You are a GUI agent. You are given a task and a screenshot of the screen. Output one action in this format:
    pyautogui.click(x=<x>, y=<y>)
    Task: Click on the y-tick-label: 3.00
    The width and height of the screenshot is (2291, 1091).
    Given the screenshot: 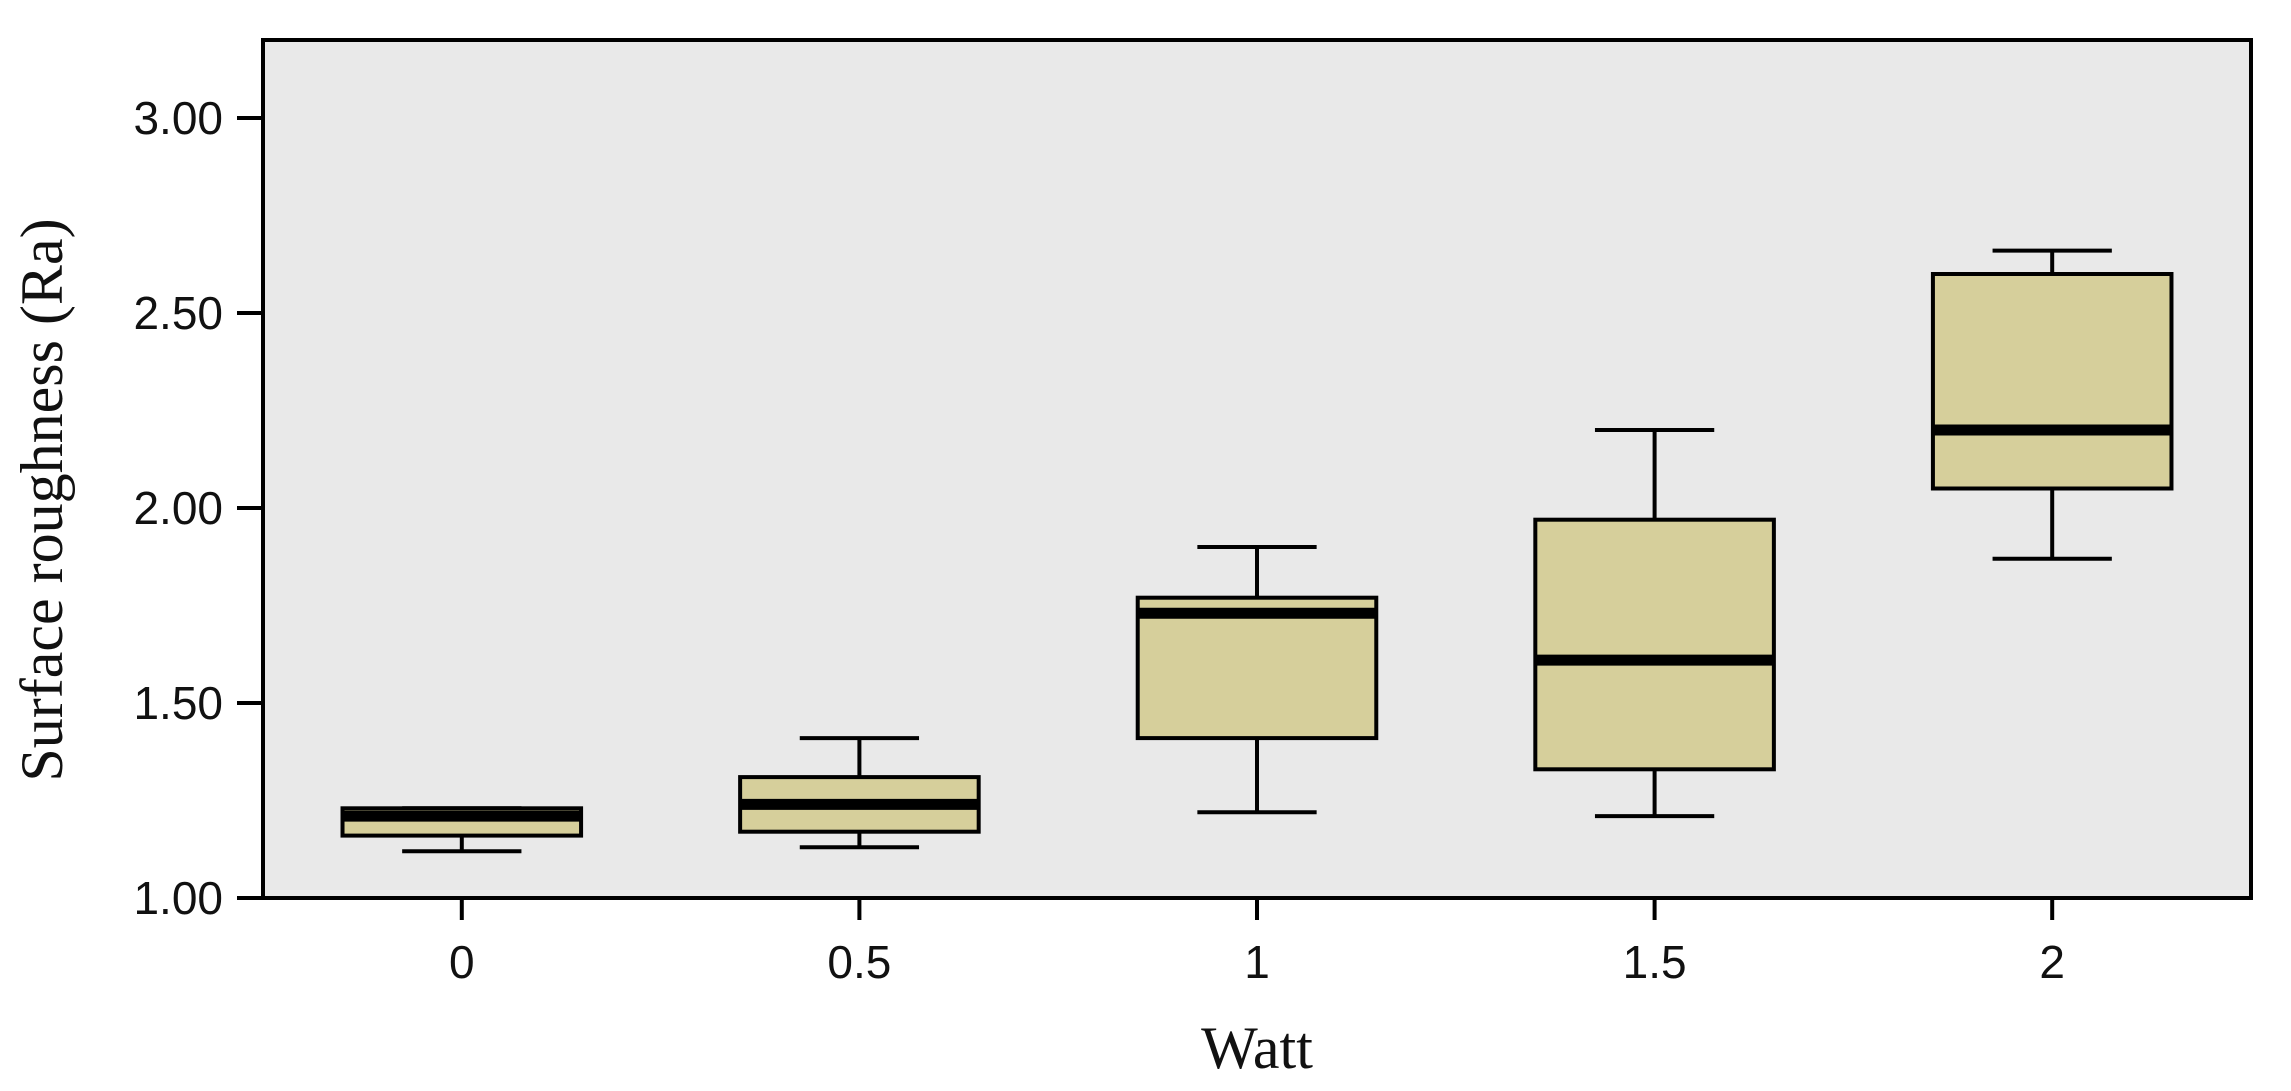 What is the action you would take?
    pyautogui.click(x=178, y=118)
    